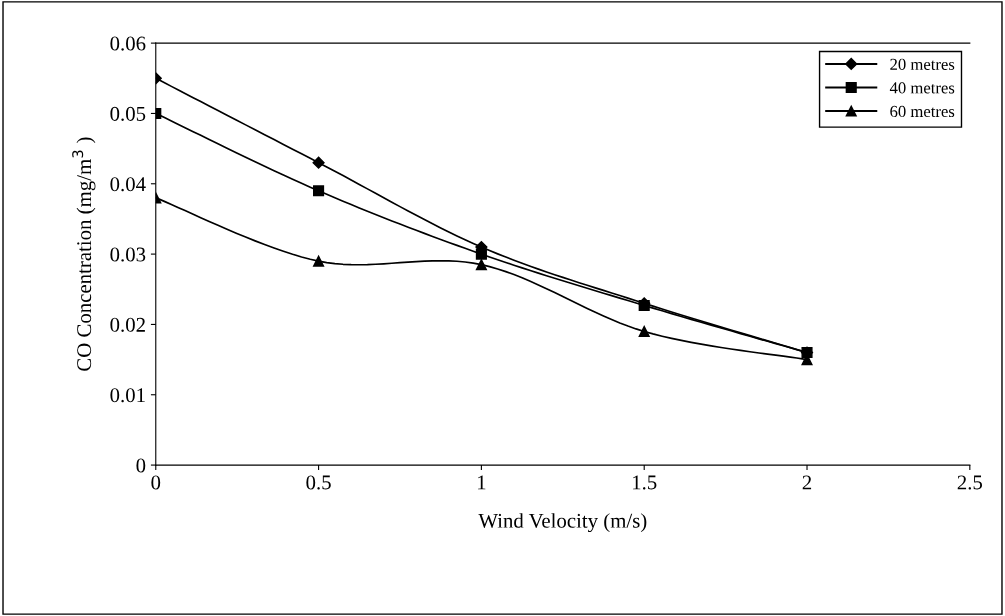 Image resolution: width=1005 pixels, height=616 pixels. I want to click on x-axis-title: Wind Velocity (m/s), so click(562, 523).